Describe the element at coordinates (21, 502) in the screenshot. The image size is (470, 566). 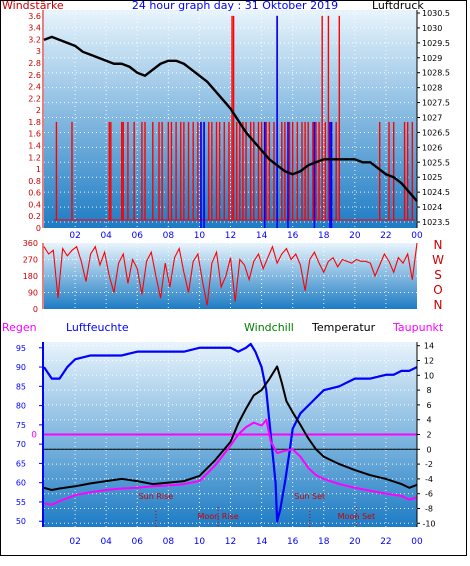
I see `humidity-tick-1: 55` at that location.